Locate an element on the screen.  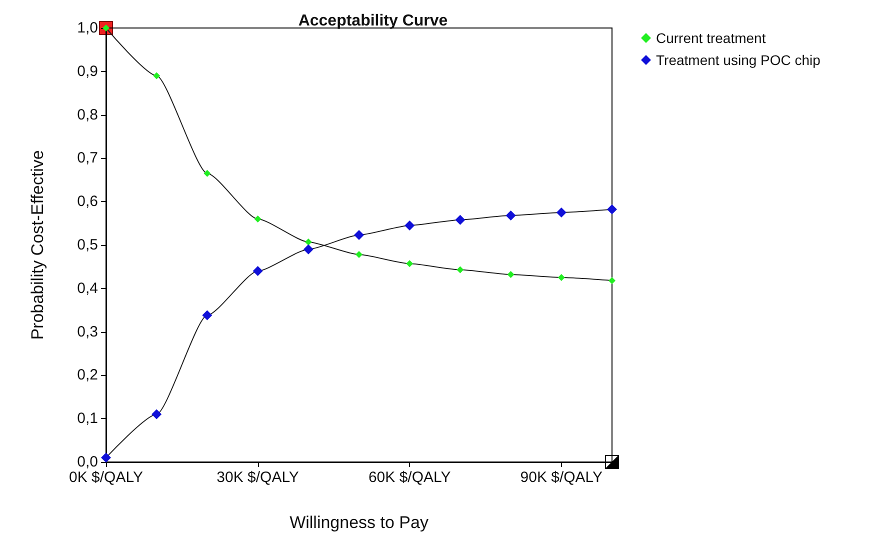
y-tick-label: 0,9 is located at coordinates (87, 71).